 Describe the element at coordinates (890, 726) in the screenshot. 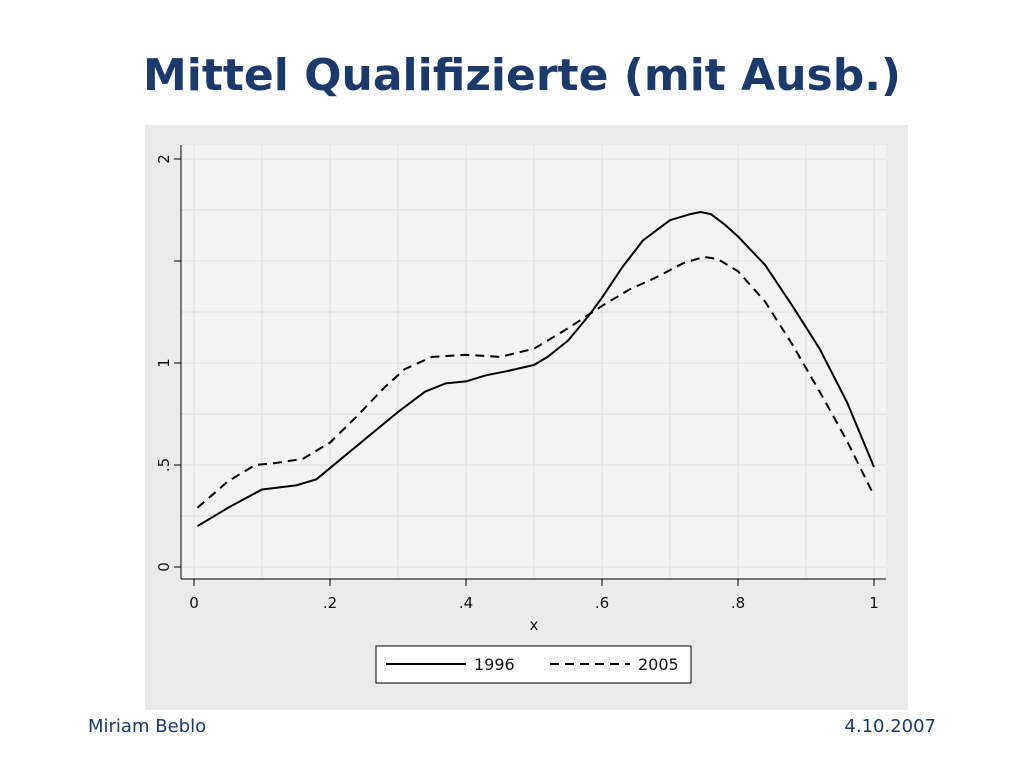

I see `footer-date: 4.10.2007` at that location.